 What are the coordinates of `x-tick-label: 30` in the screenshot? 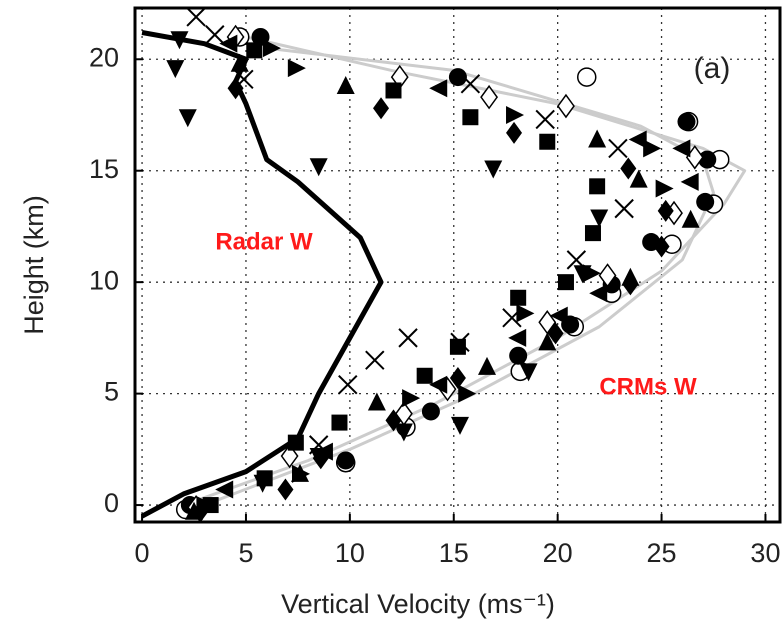 It's located at (765, 553).